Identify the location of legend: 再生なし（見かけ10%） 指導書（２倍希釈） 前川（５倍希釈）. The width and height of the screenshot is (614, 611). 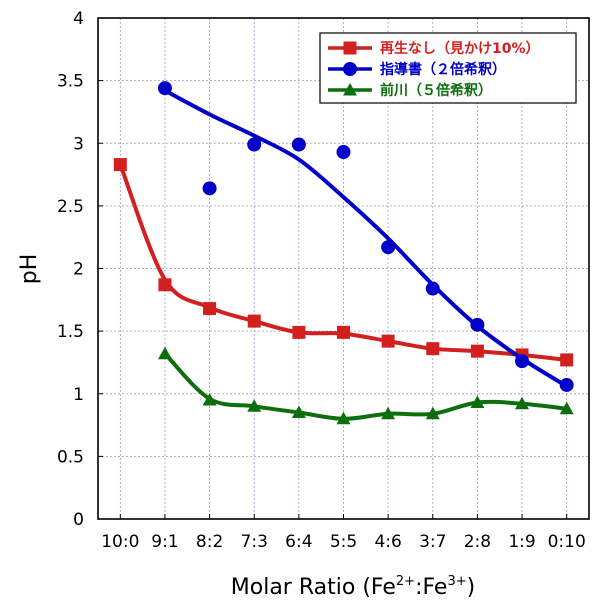
(448, 68).